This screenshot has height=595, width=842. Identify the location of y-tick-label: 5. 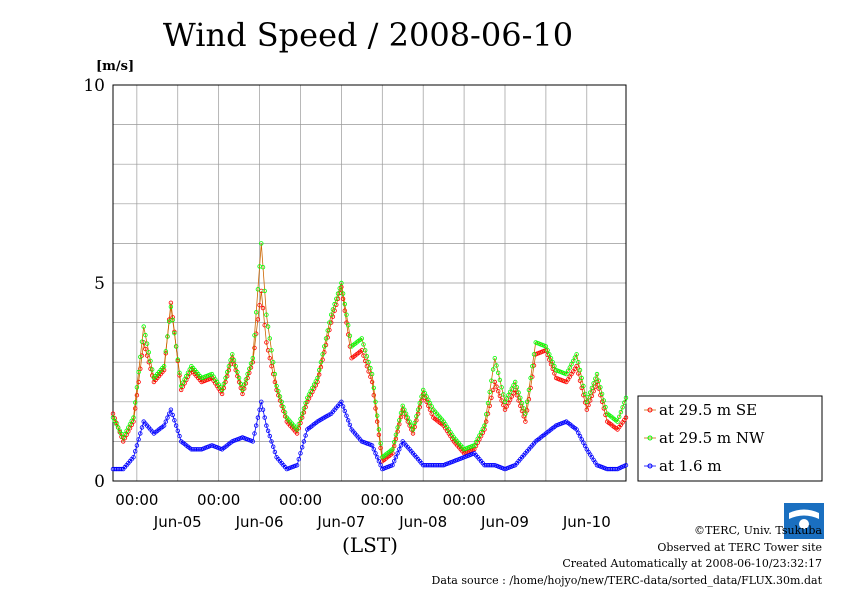
(99, 284).